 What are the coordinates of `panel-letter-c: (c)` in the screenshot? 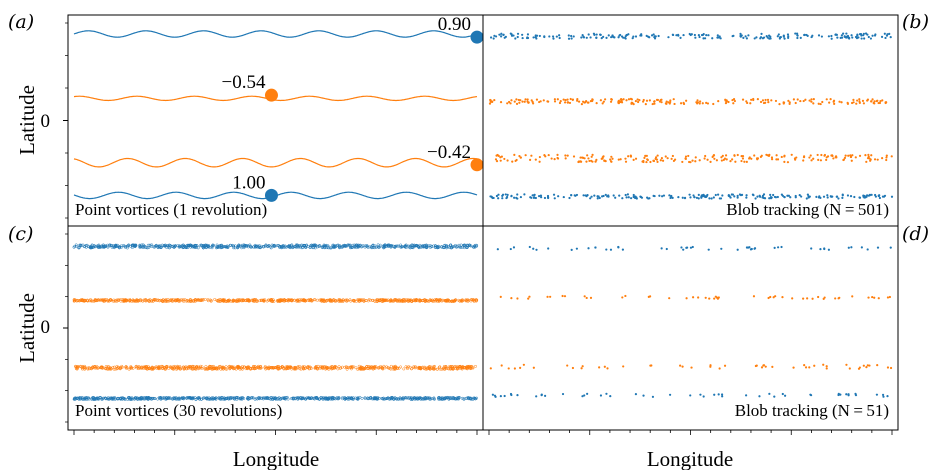 It's located at (20, 234).